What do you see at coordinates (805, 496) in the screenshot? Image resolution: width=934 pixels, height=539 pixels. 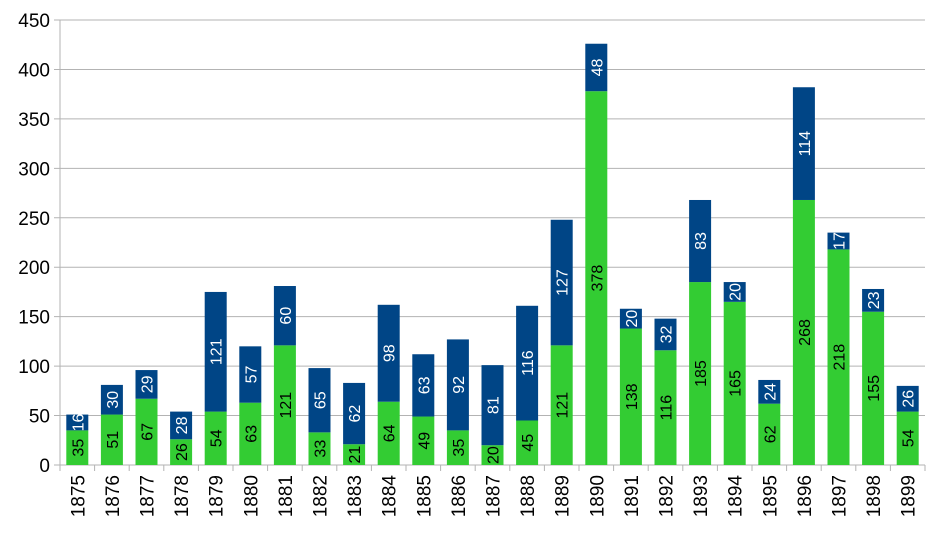 I see `x-tick-label: 1896` at bounding box center [805, 496].